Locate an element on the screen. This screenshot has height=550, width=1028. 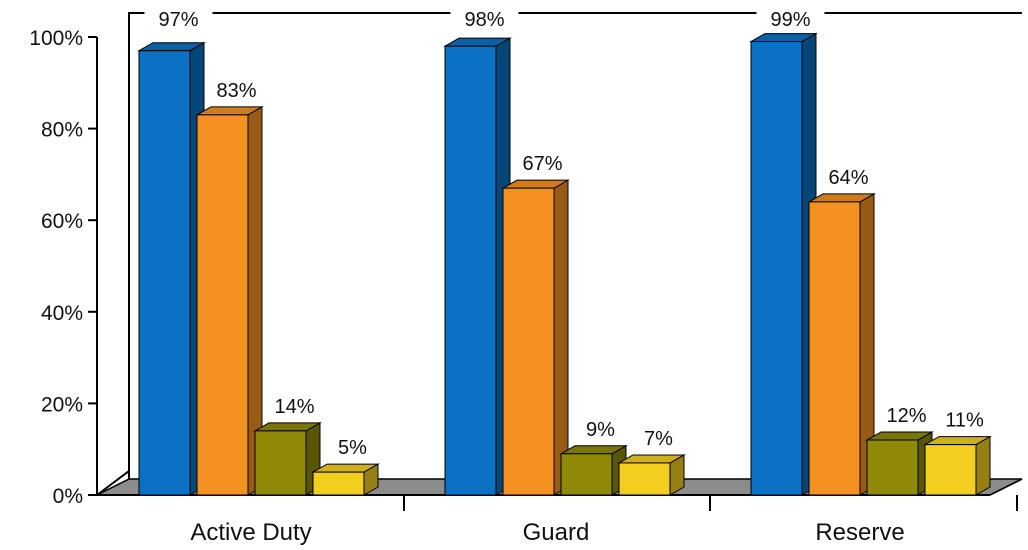
data-label: 67% is located at coordinates (542, 164).